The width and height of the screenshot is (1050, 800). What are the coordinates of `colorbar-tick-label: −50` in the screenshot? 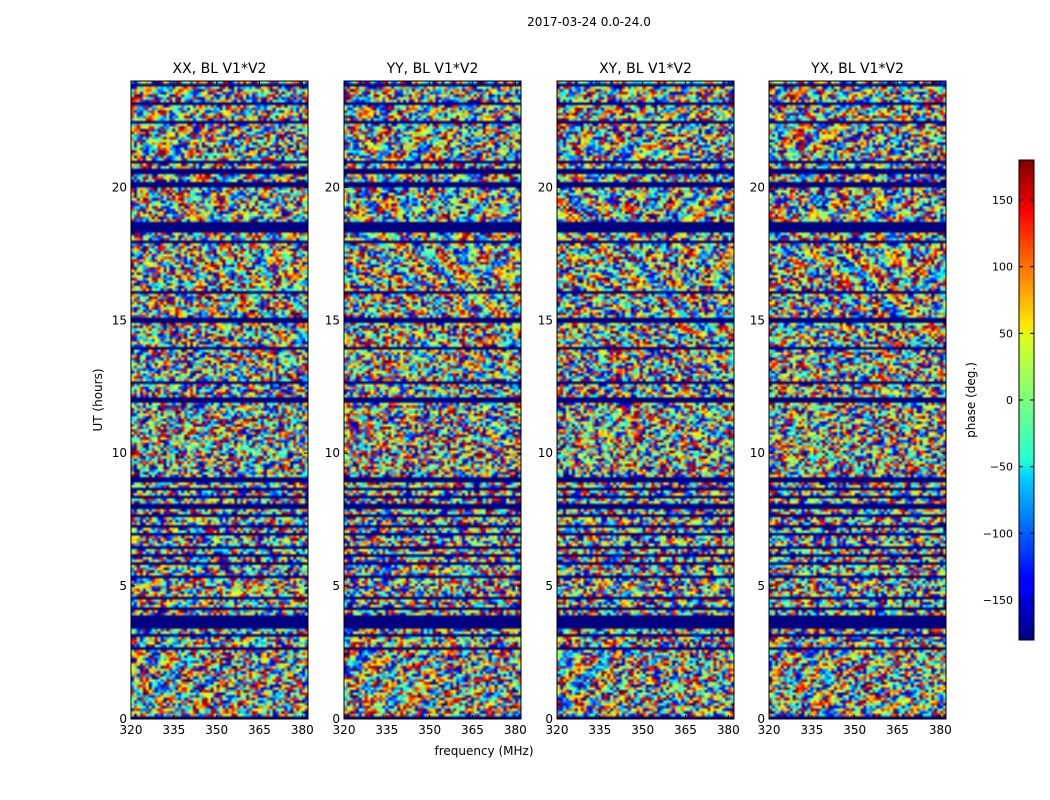 It's located at (1001, 467).